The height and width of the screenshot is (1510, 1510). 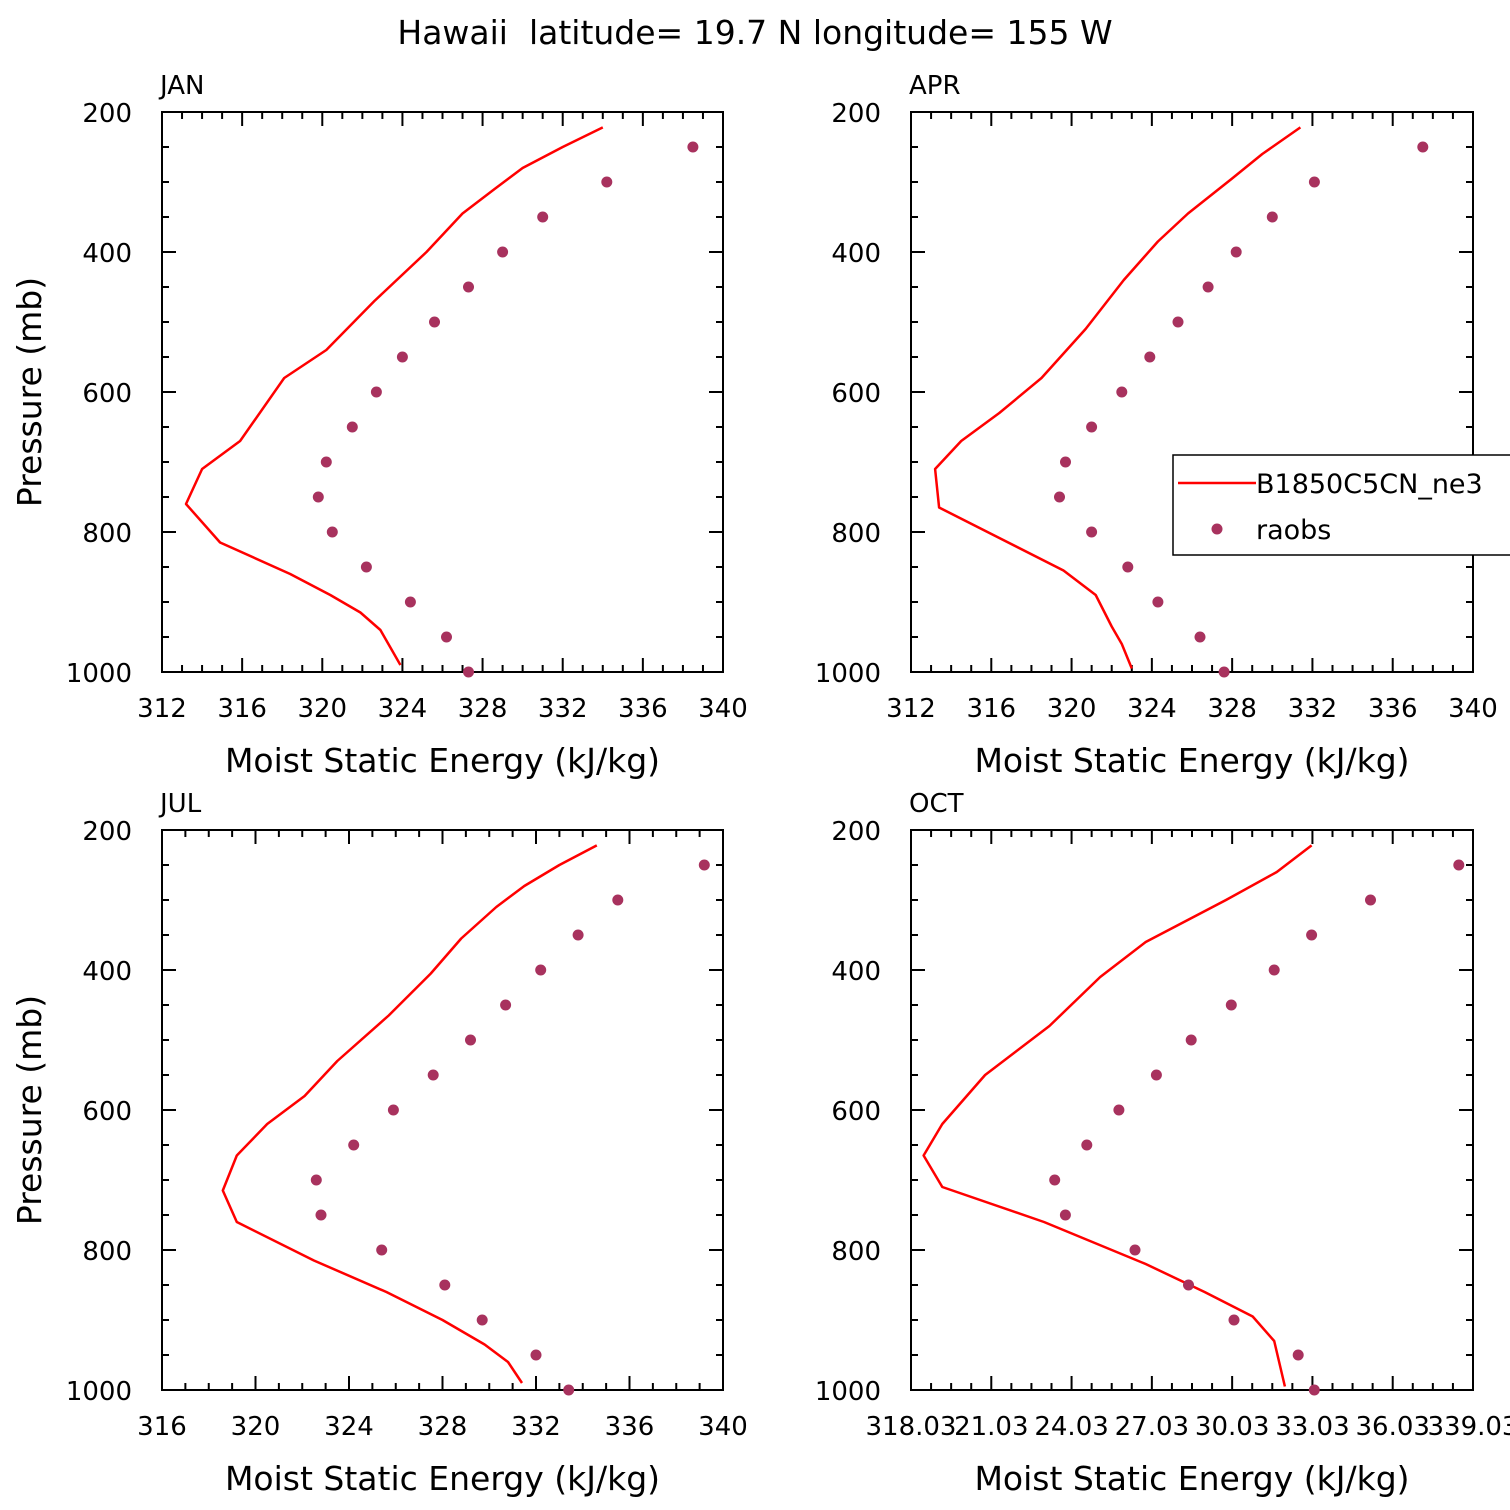 I want to click on panel-label: JUL, so click(x=180, y=804).